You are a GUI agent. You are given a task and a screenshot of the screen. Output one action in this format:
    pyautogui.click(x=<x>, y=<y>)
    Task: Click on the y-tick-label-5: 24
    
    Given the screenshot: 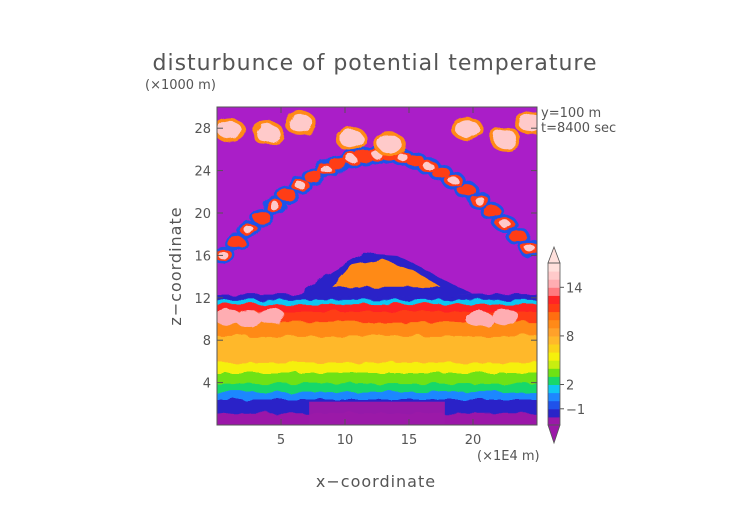 What is the action you would take?
    pyautogui.click(x=202, y=172)
    